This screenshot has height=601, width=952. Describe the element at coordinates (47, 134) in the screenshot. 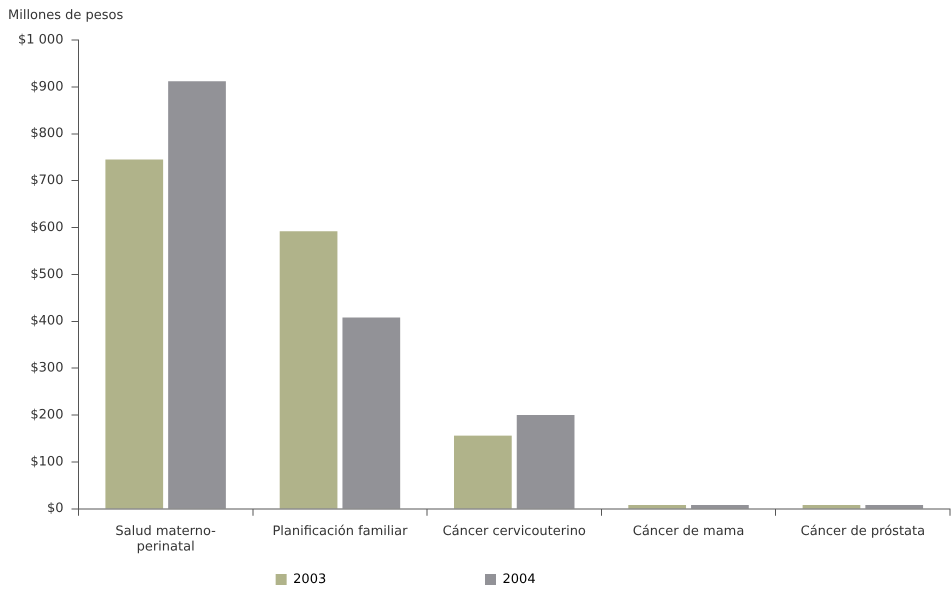

I see `y-tick-label: $800` at that location.